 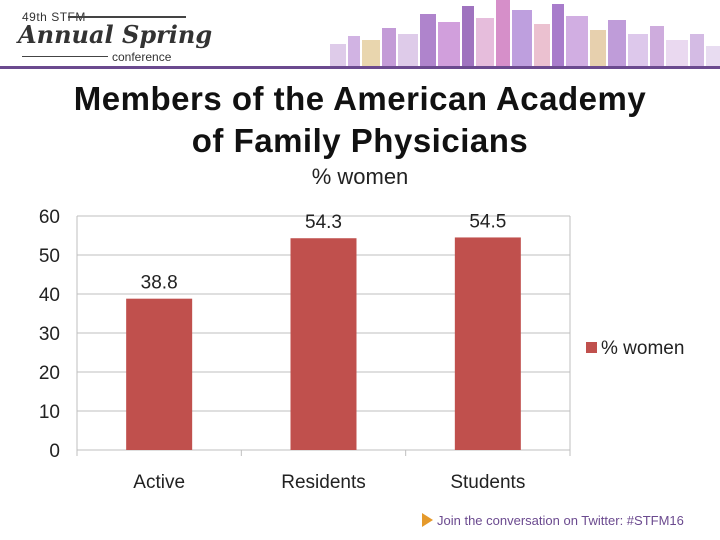 I want to click on header: 49th STFM Annual Spring conference, so click(x=360, y=36).